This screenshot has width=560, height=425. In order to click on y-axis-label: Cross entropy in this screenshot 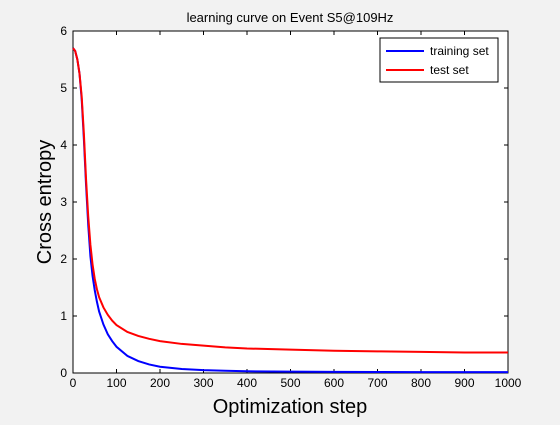, I will do `click(45, 202)`.